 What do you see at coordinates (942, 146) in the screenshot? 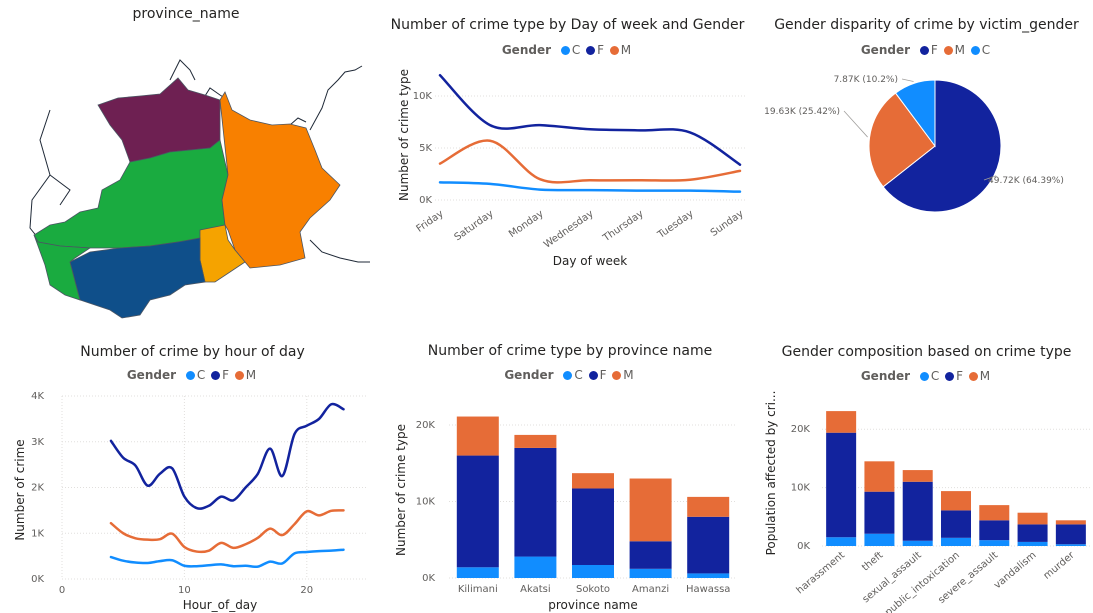
I see `pie-slice-f` at bounding box center [942, 146].